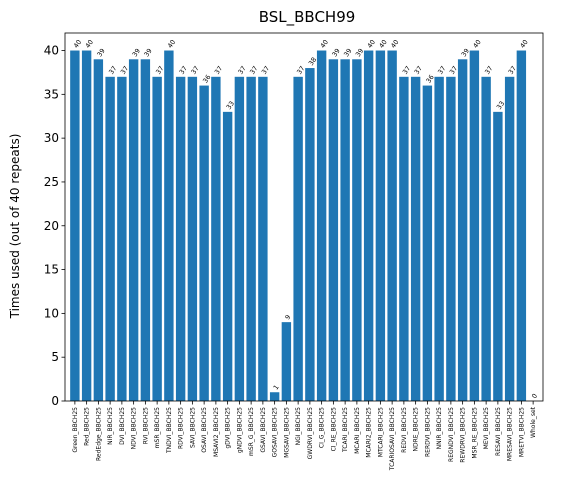 This screenshot has height=494, width=566. I want to click on x-tick-label-13: gDVI_BBCH25, so click(228, 428).